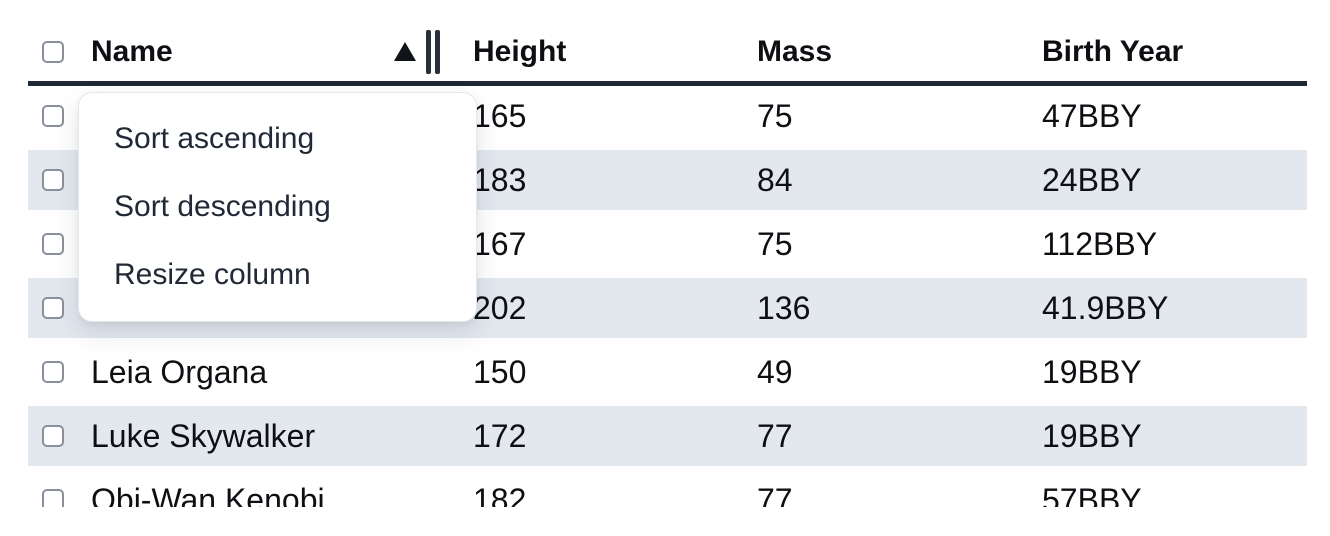 This screenshot has height=536, width=1330. I want to click on column-header-mass-label: Mass, so click(795, 51).